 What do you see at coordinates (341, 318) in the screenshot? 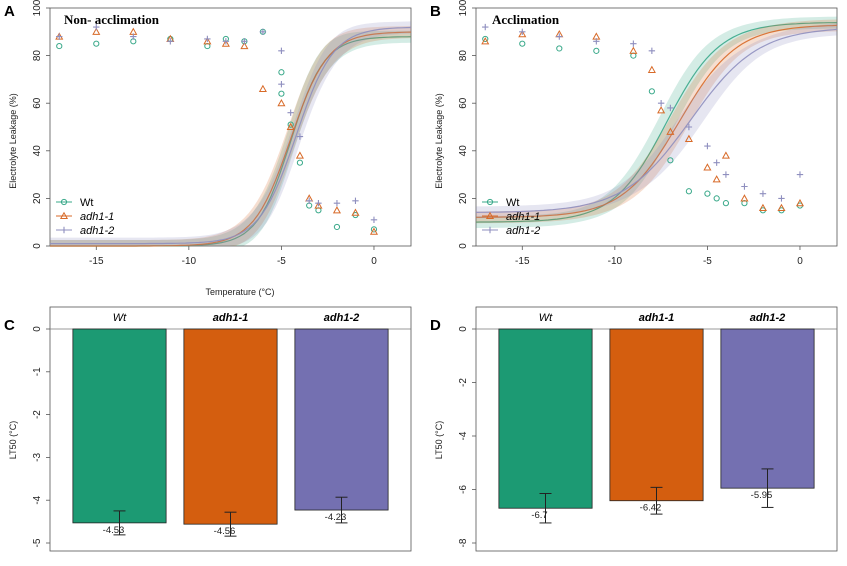
I see `category-label: adh1-2` at bounding box center [341, 318].